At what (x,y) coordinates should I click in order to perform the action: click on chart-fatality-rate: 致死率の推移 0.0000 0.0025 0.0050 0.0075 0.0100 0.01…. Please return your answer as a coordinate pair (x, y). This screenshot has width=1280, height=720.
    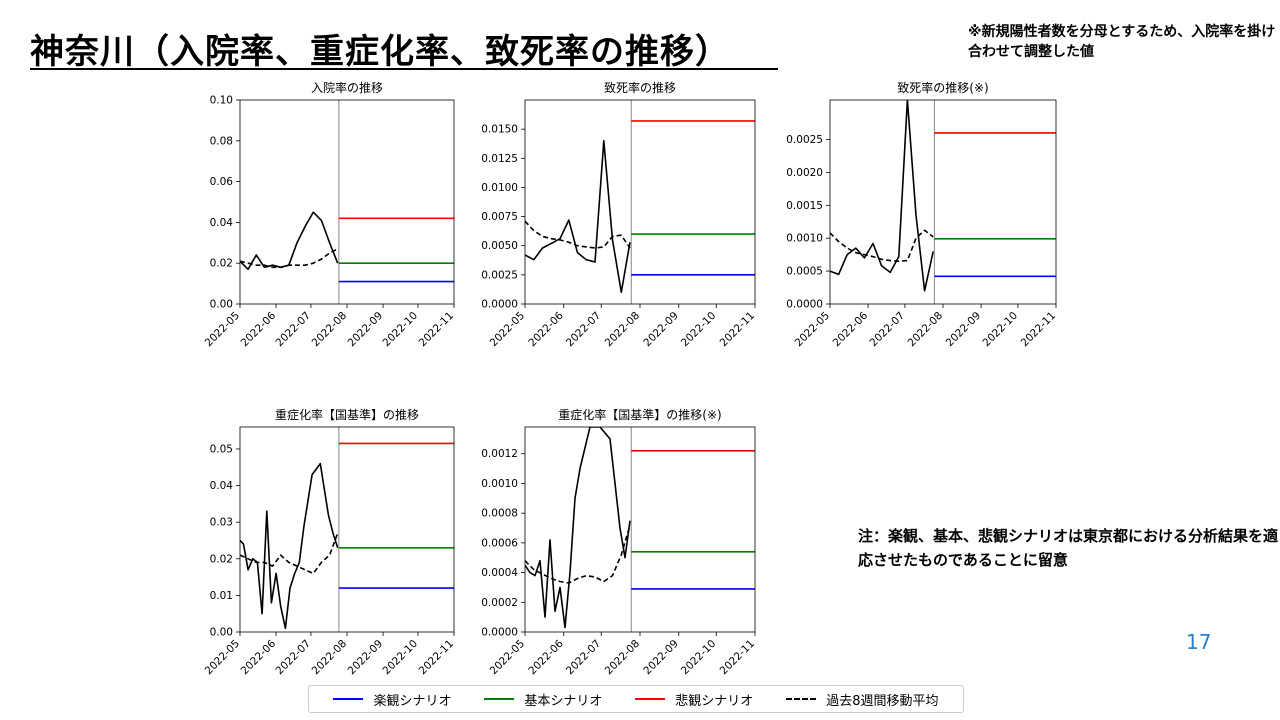
    Looking at the image, I should click on (619, 215).